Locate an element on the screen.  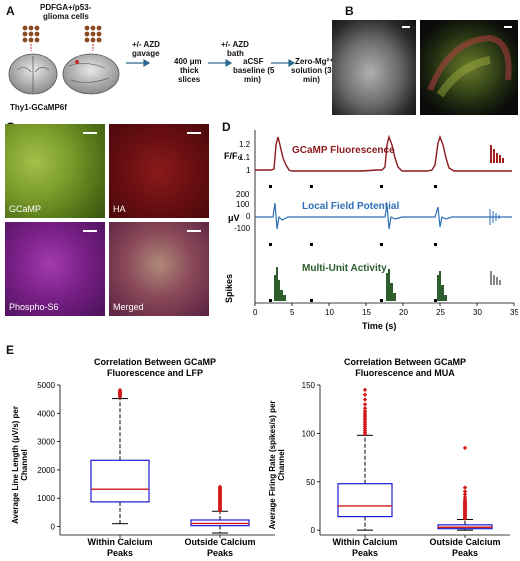
lfp-inset is located at coordinates (494, 217).